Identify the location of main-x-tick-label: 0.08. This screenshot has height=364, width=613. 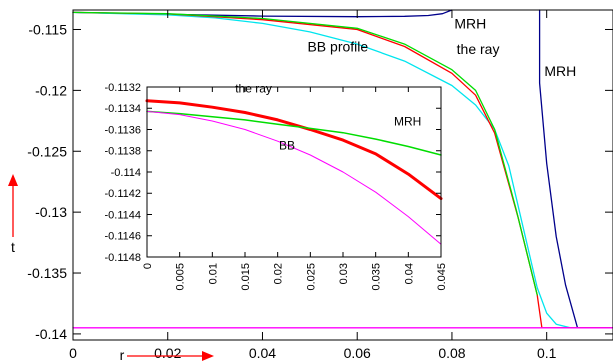
(451, 353).